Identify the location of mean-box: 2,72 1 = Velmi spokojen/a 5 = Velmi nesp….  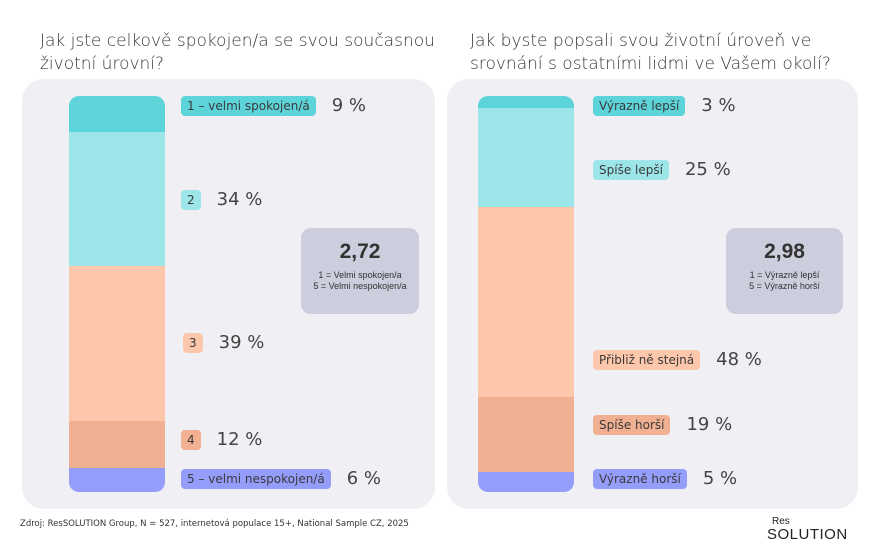
(360, 271).